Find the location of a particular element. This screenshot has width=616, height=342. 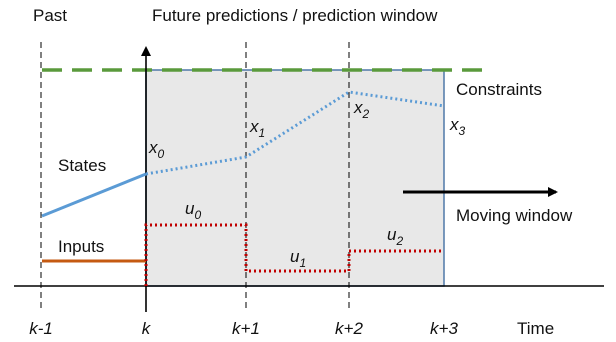

tick-k-plus-1: k+1 is located at coordinates (246, 328).